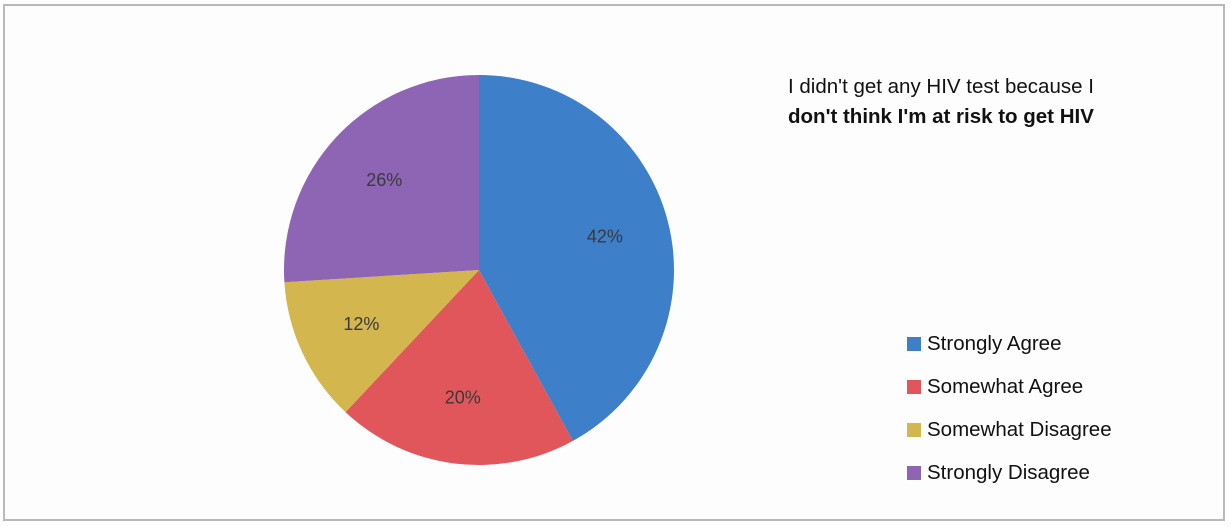 The width and height of the screenshot is (1231, 527). I want to click on slice-value-label: 26%, so click(384, 180).